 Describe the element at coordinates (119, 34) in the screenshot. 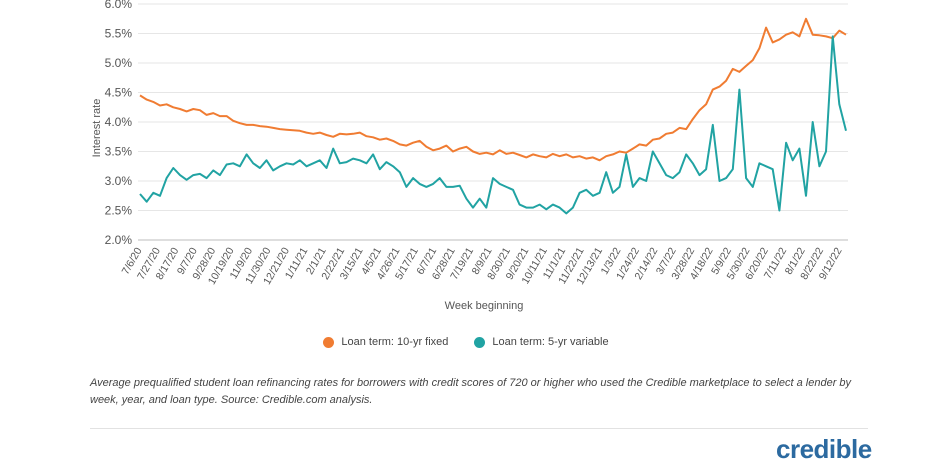

I see `y-tick-label: 5.5%` at that location.